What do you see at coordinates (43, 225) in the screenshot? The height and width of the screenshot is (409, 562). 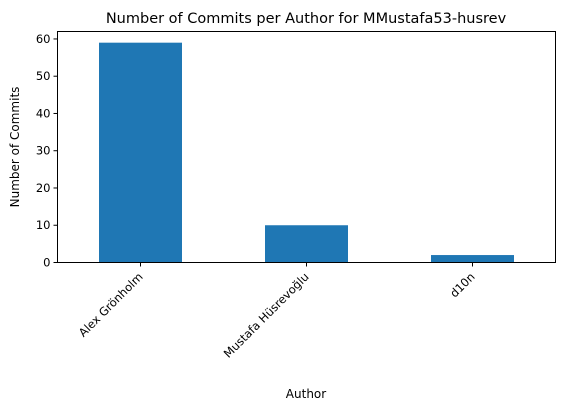 I see `y-tick-label-1: 10` at bounding box center [43, 225].